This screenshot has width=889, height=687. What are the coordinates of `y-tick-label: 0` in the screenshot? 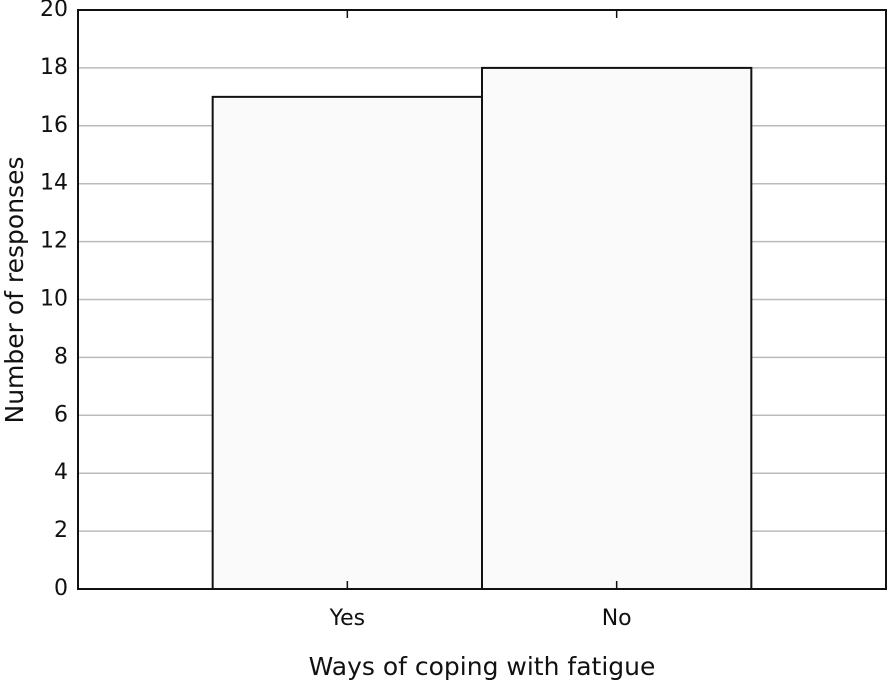 It's located at (61, 588).